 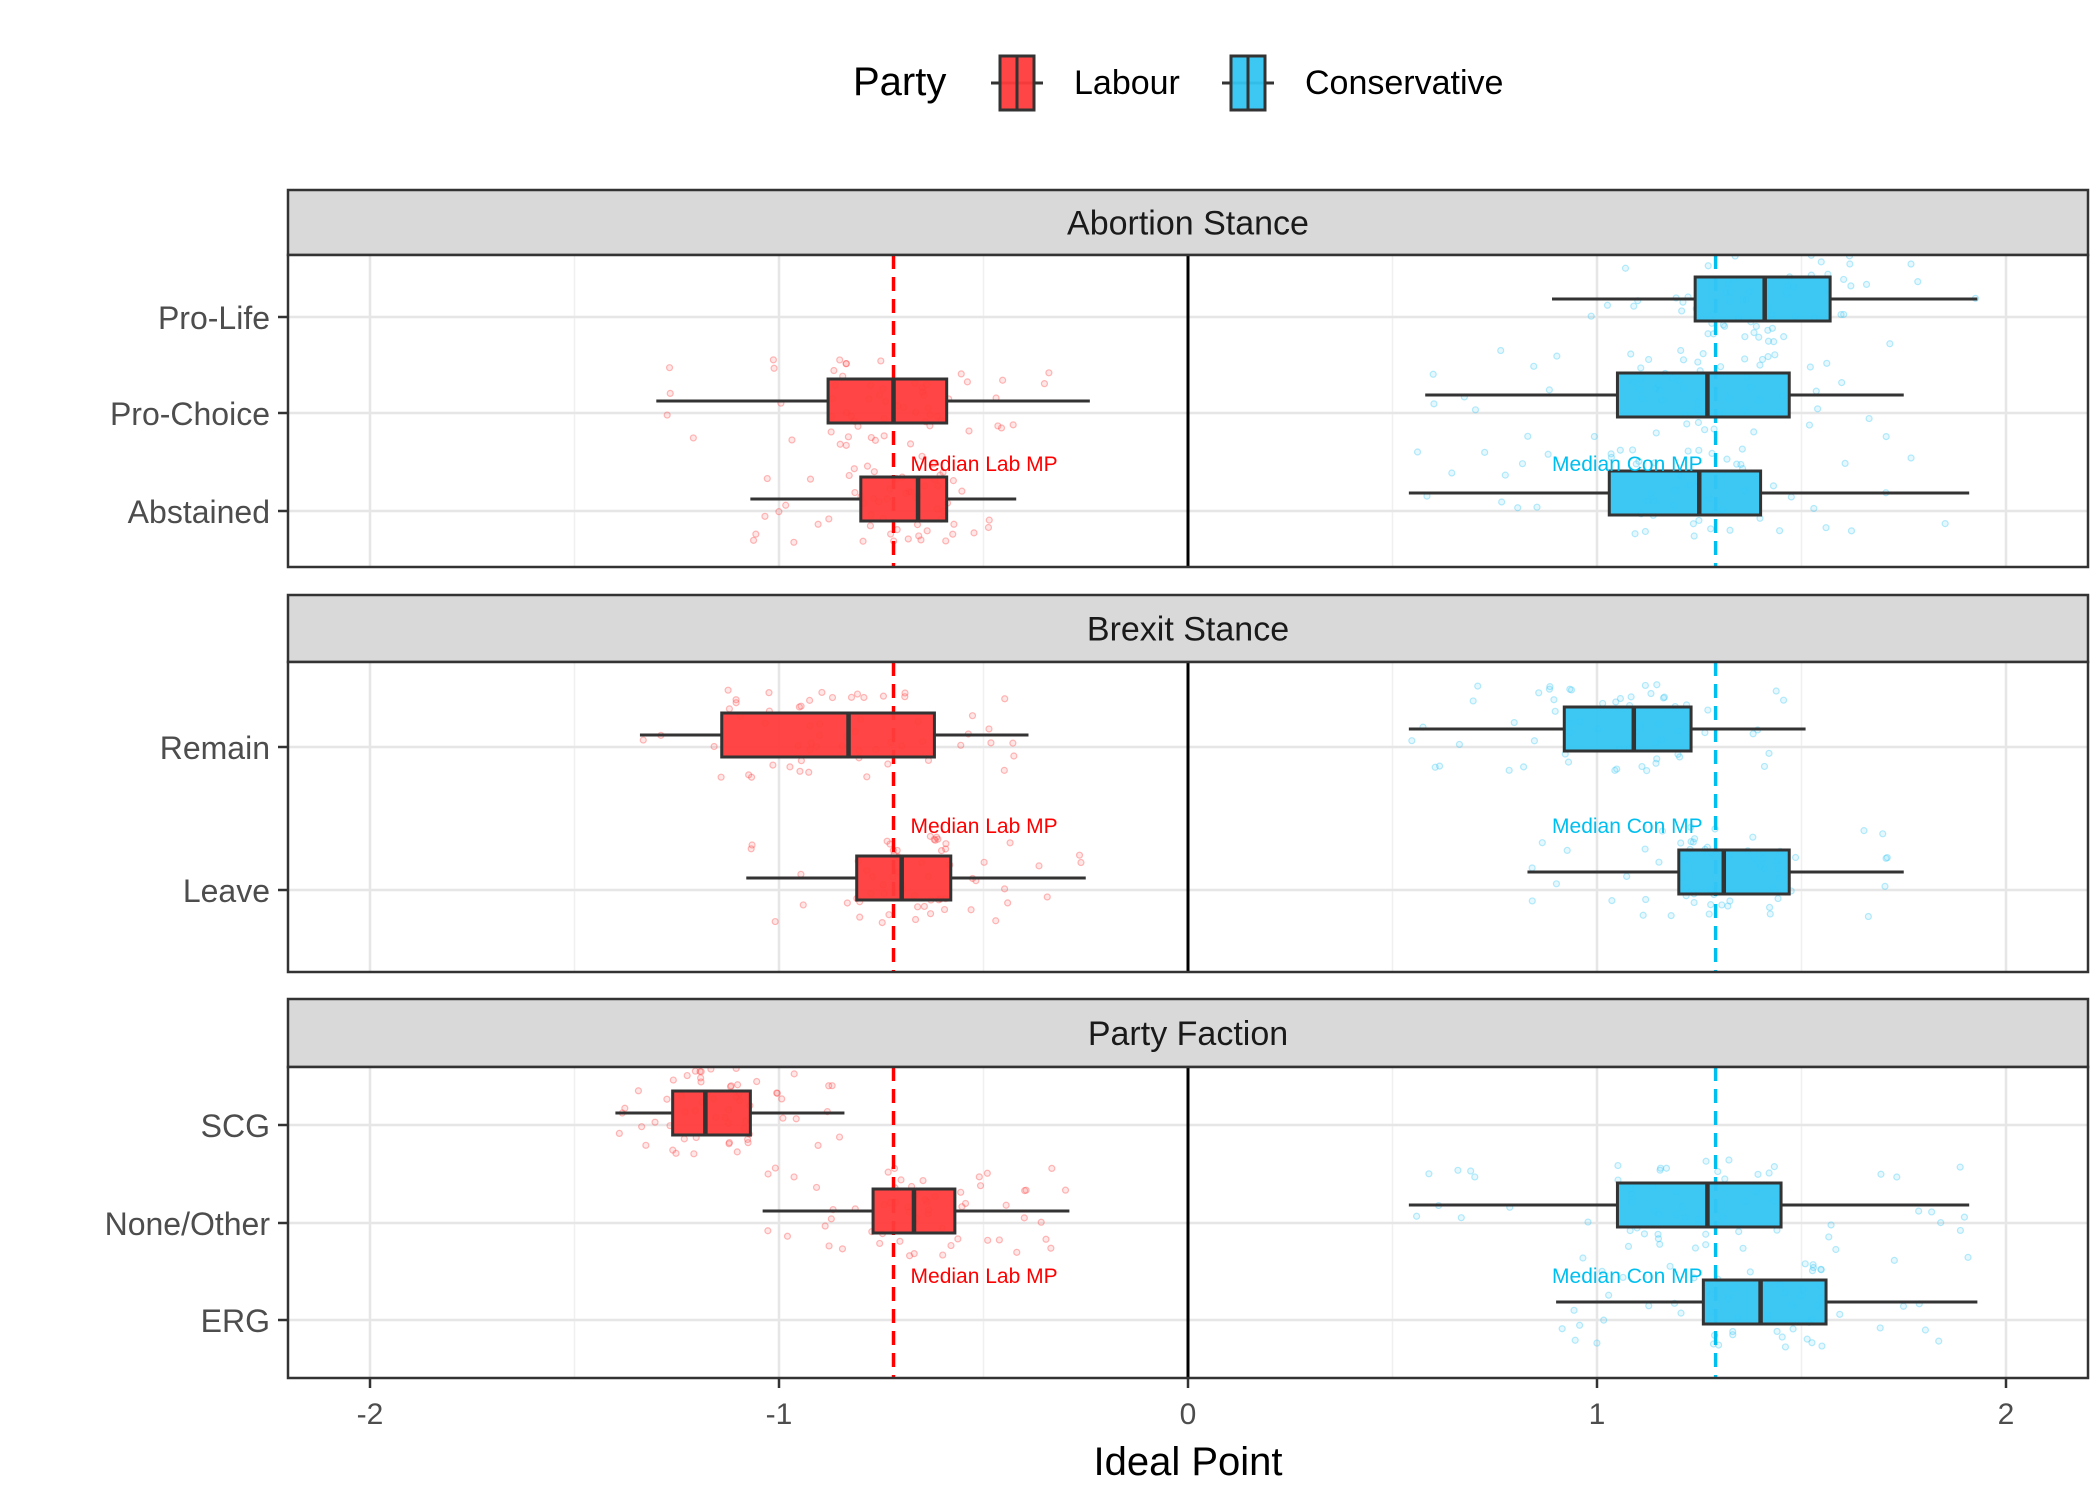 What do you see at coordinates (834, 735) in the screenshot?
I see `boxplot-labour` at bounding box center [834, 735].